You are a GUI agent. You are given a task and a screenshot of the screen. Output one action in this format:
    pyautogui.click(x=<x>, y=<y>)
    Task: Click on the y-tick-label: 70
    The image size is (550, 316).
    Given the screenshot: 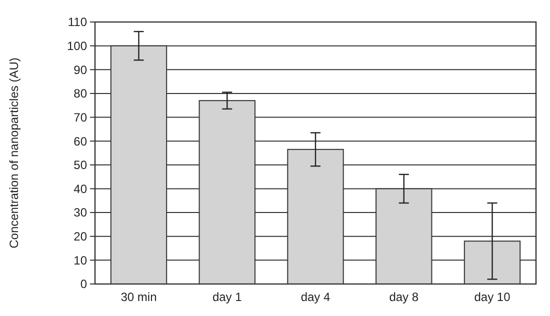 What is the action you would take?
    pyautogui.click(x=81, y=117)
    